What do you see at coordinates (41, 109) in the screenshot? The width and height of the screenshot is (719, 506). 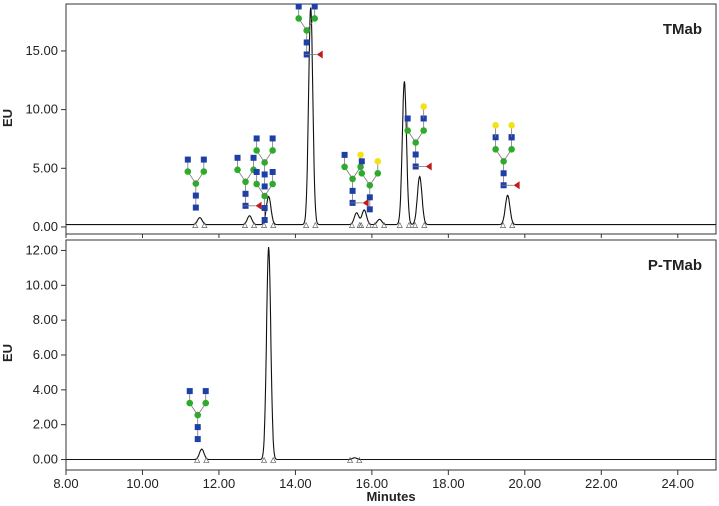 I see `top-y-tick-label: 10.00` at bounding box center [41, 109].